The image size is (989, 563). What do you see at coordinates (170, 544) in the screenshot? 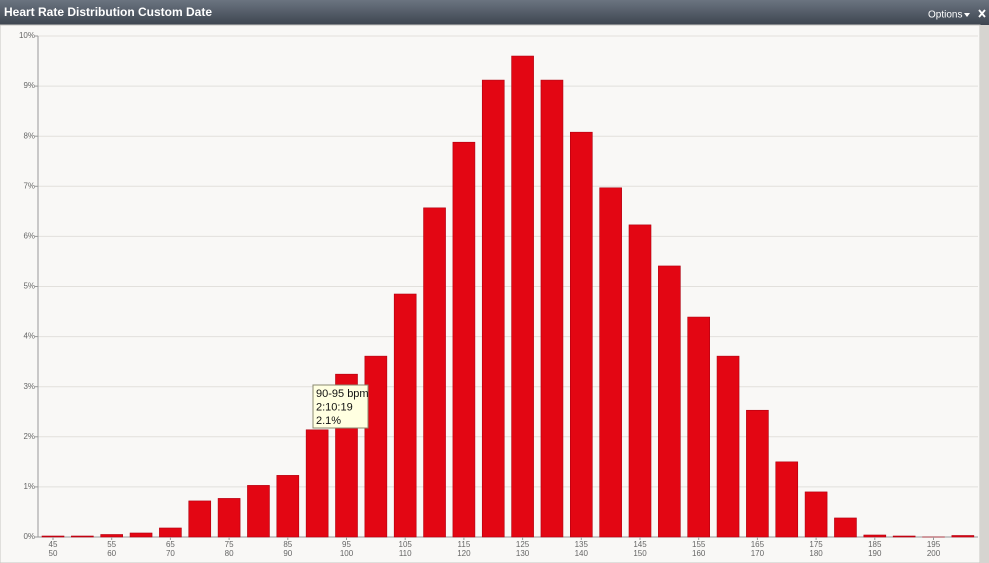
I see `x-tick-label: 65` at bounding box center [170, 544].